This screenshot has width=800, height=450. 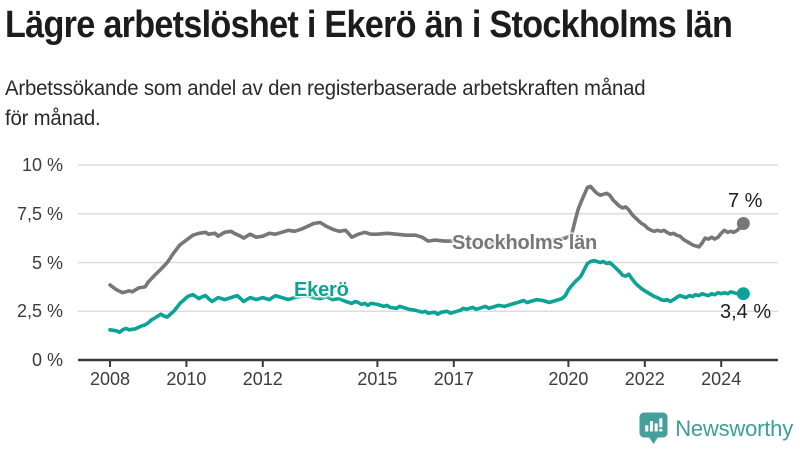 I want to click on x-tick-label: 2008, so click(x=110, y=379).